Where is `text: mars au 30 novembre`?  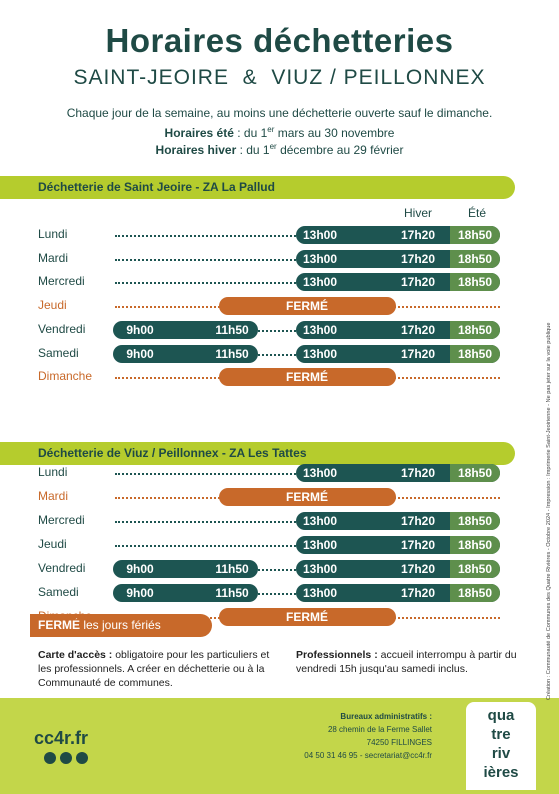 text: mars au 30 novembre is located at coordinates (334, 133).